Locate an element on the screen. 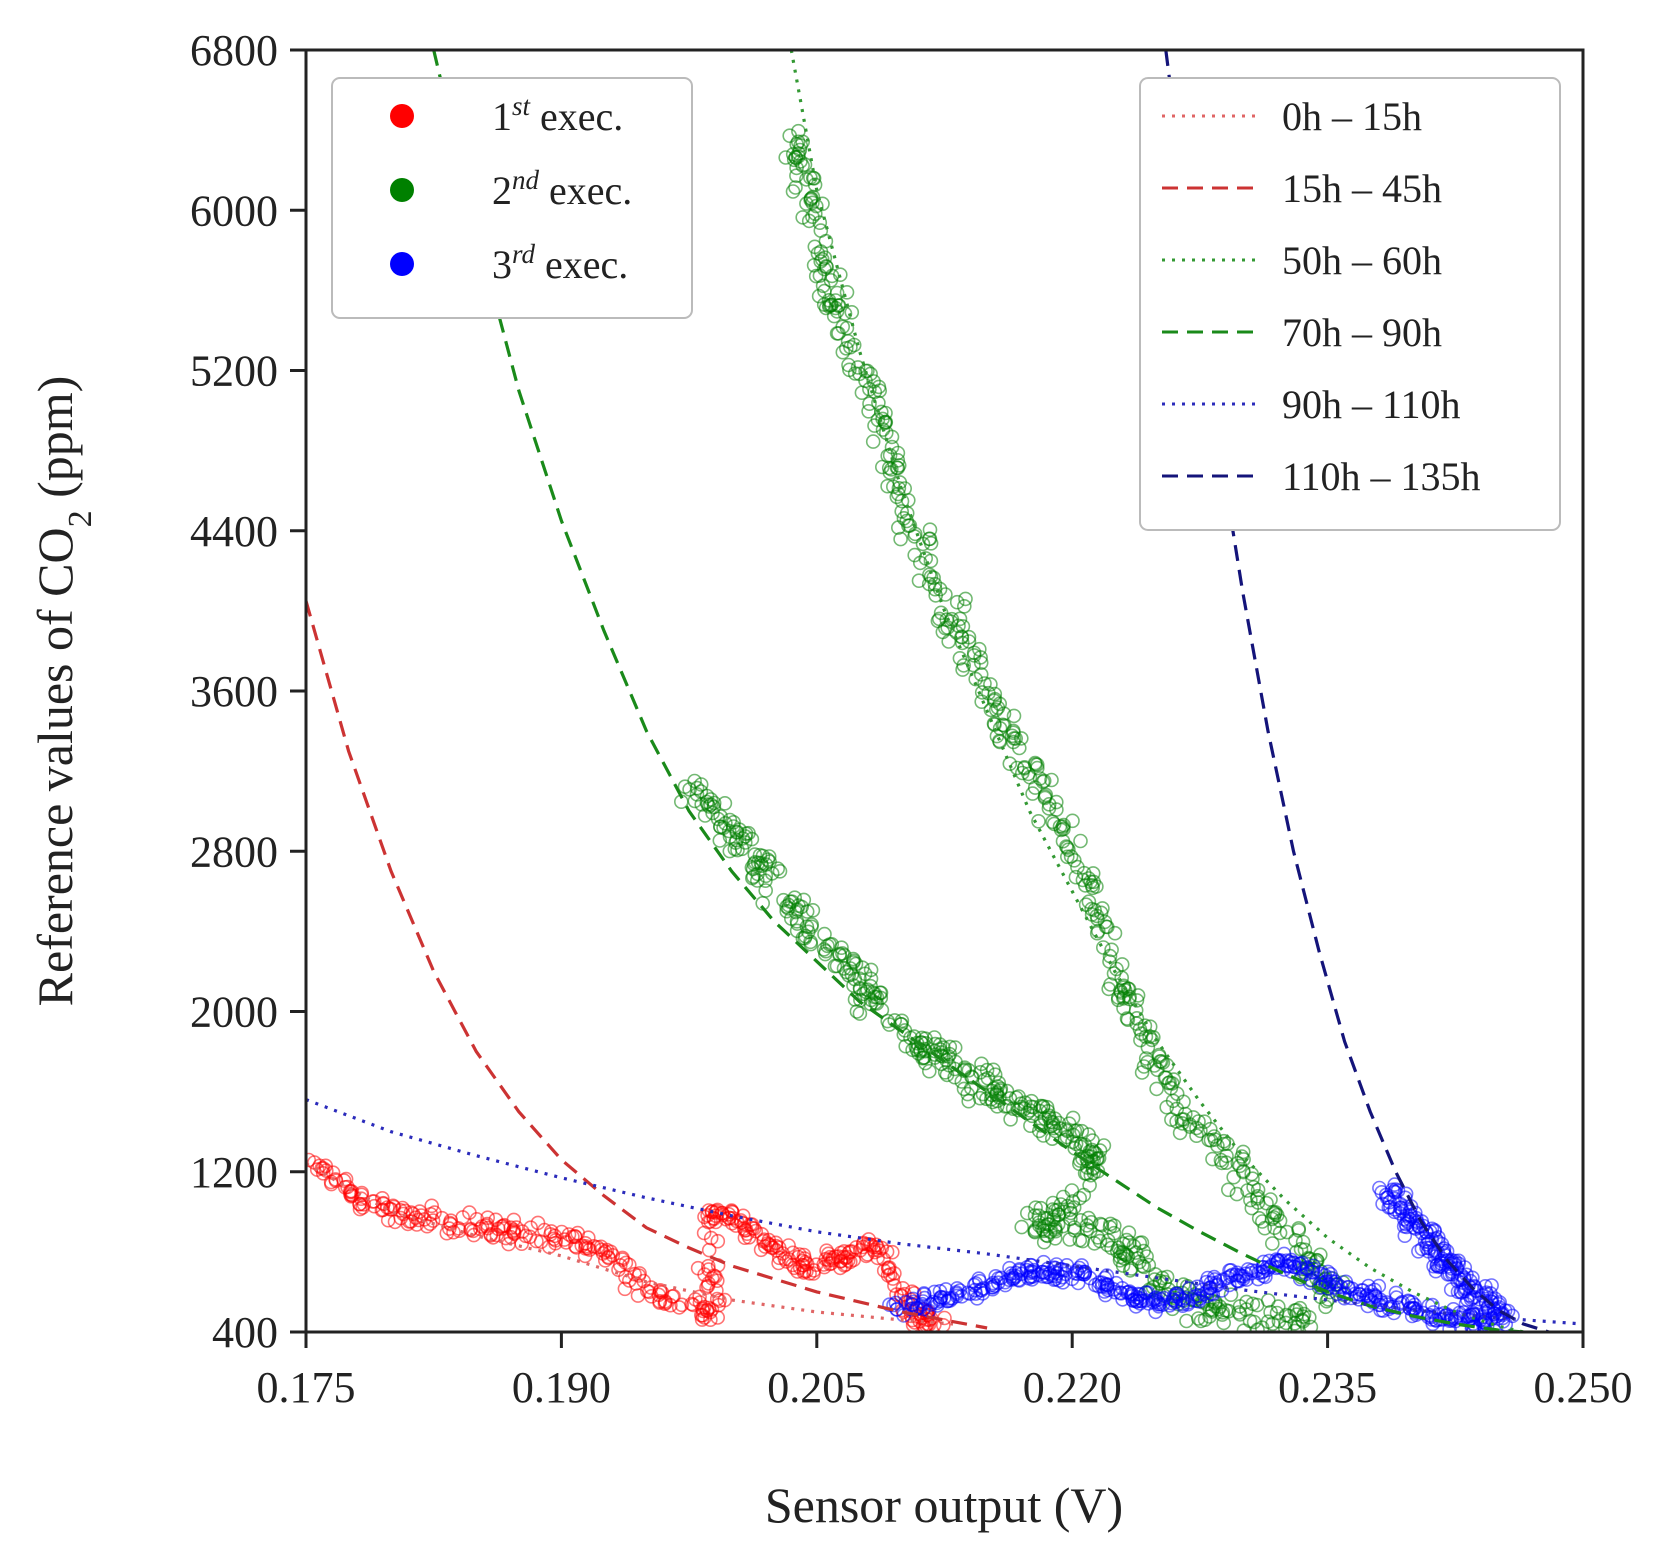 The height and width of the screenshot is (1546, 1673). y-tick-label: 2000 is located at coordinates (234, 1012).